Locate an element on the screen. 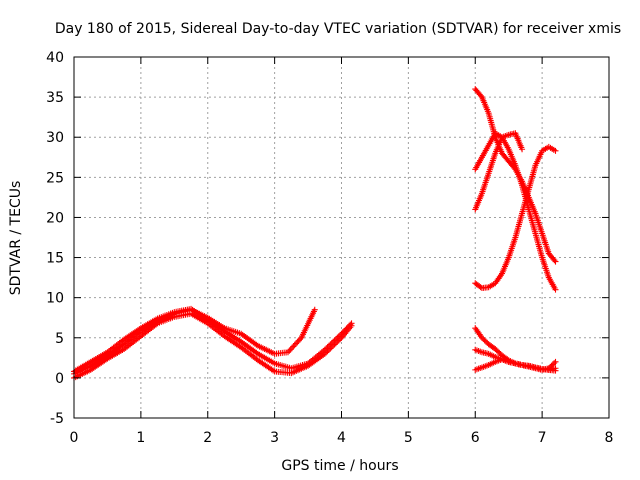 The width and height of the screenshot is (640, 480). y-tick-label: 20 is located at coordinates (55, 218).